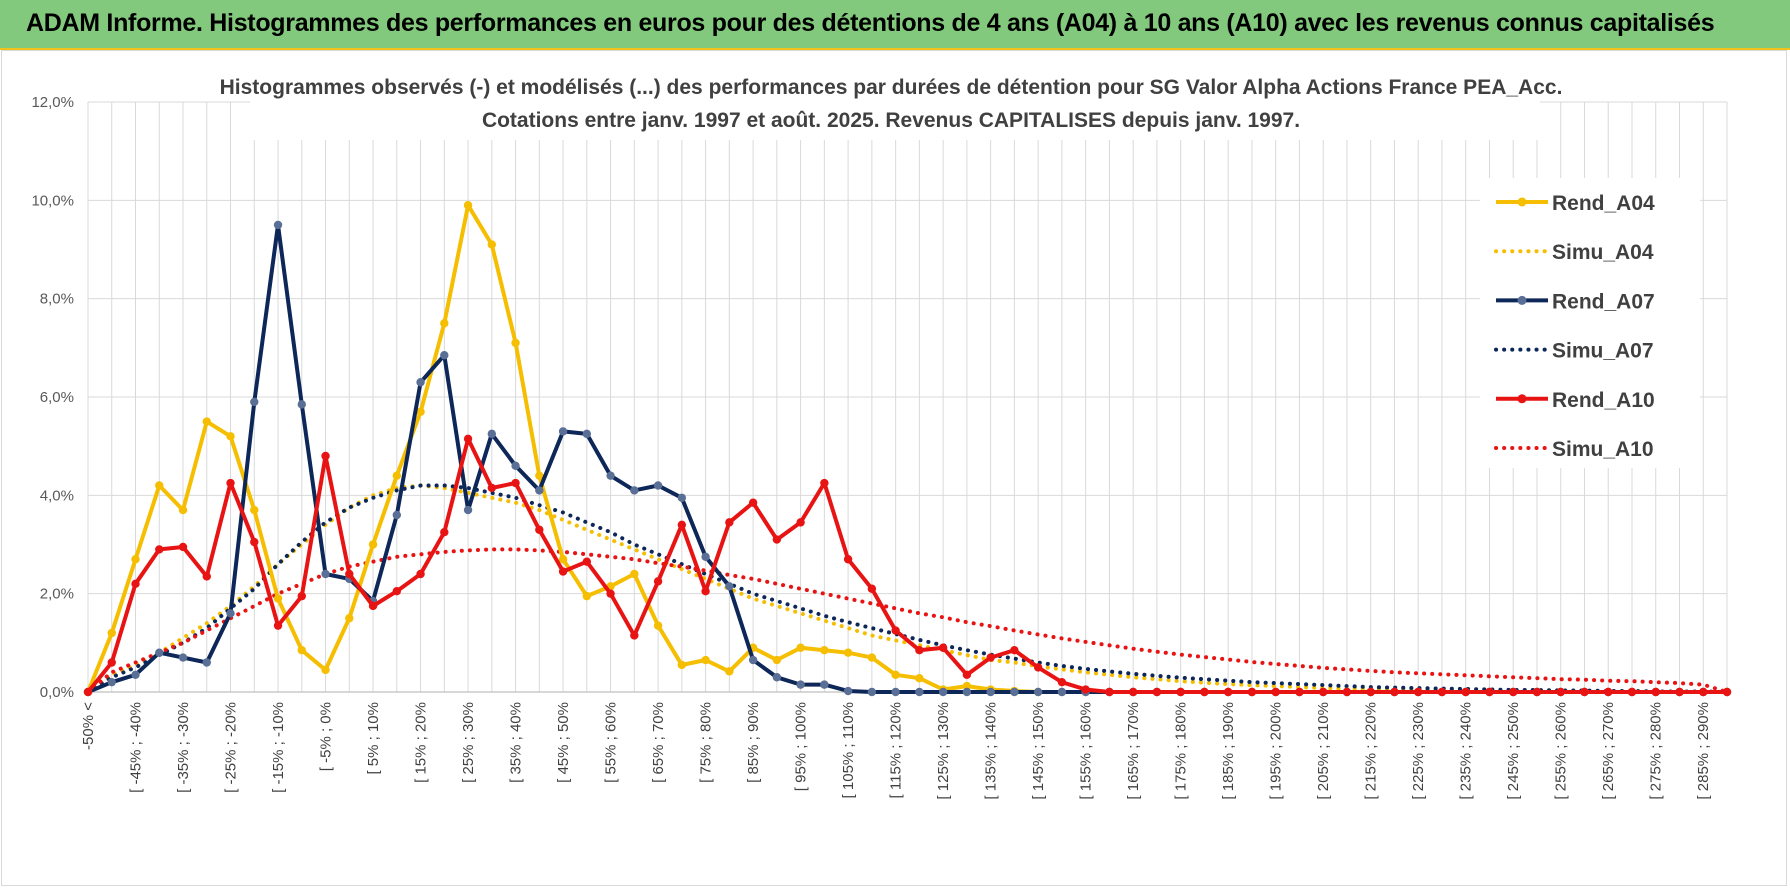 The height and width of the screenshot is (888, 1790). I want to click on x-tick-label: [ 35% ; 40%, so click(516, 742).